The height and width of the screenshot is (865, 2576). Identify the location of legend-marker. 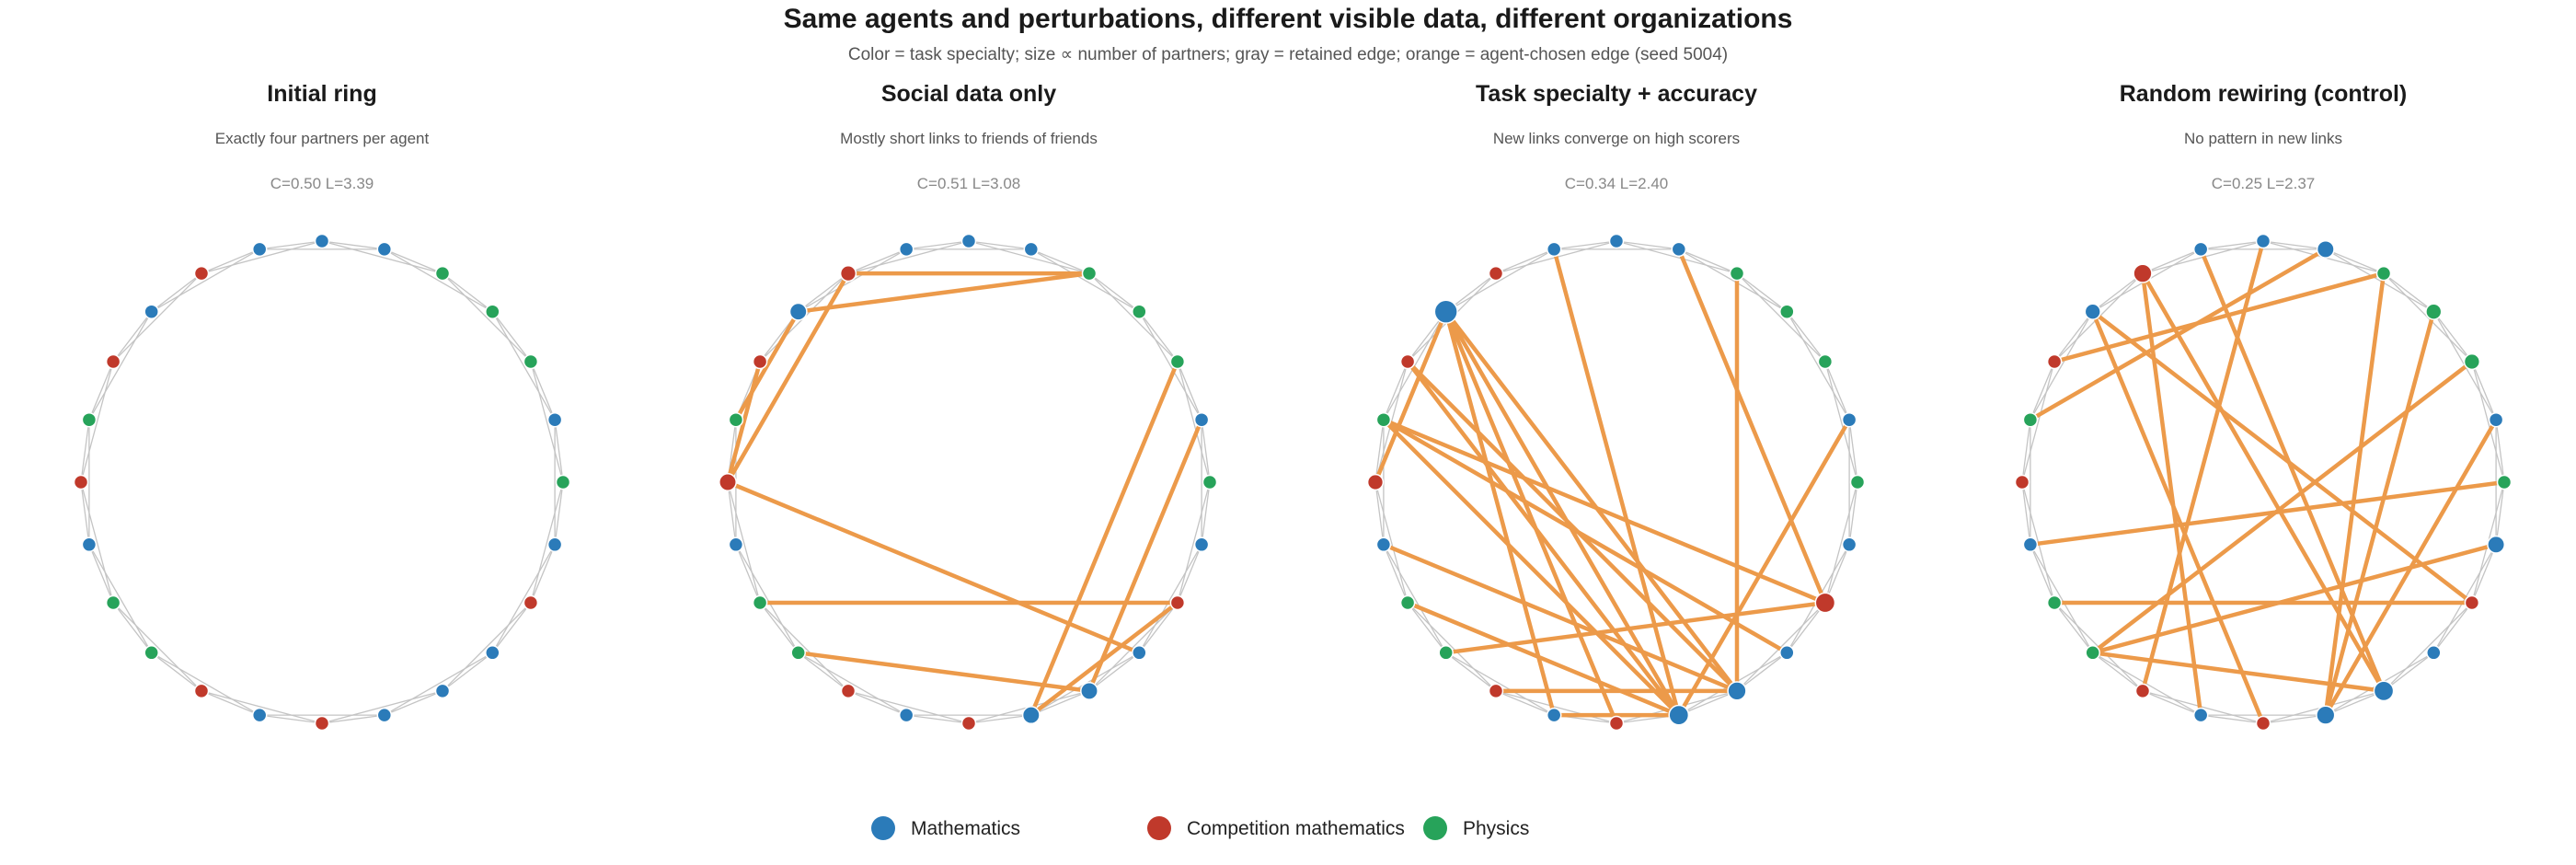
(1159, 828).